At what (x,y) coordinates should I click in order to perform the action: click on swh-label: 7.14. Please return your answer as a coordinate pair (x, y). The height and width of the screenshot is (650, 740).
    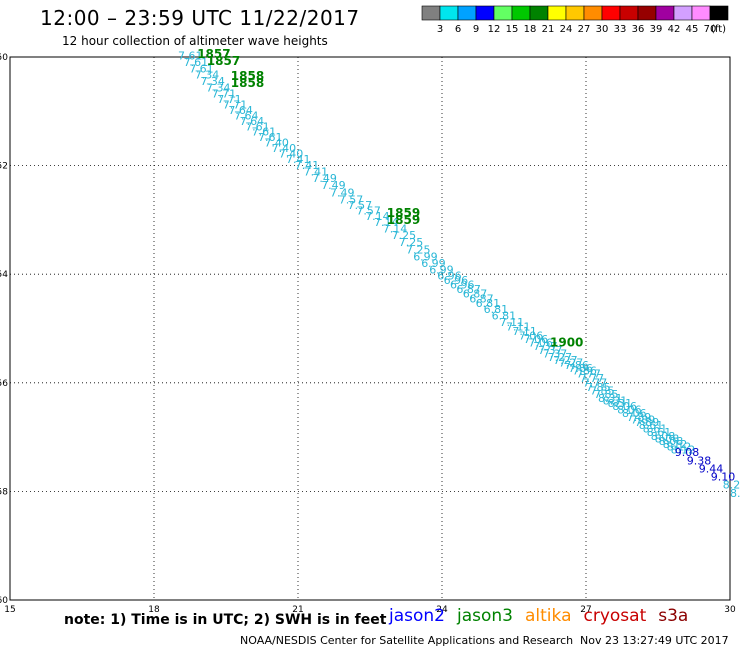
    Looking at the image, I should click on (395, 229).